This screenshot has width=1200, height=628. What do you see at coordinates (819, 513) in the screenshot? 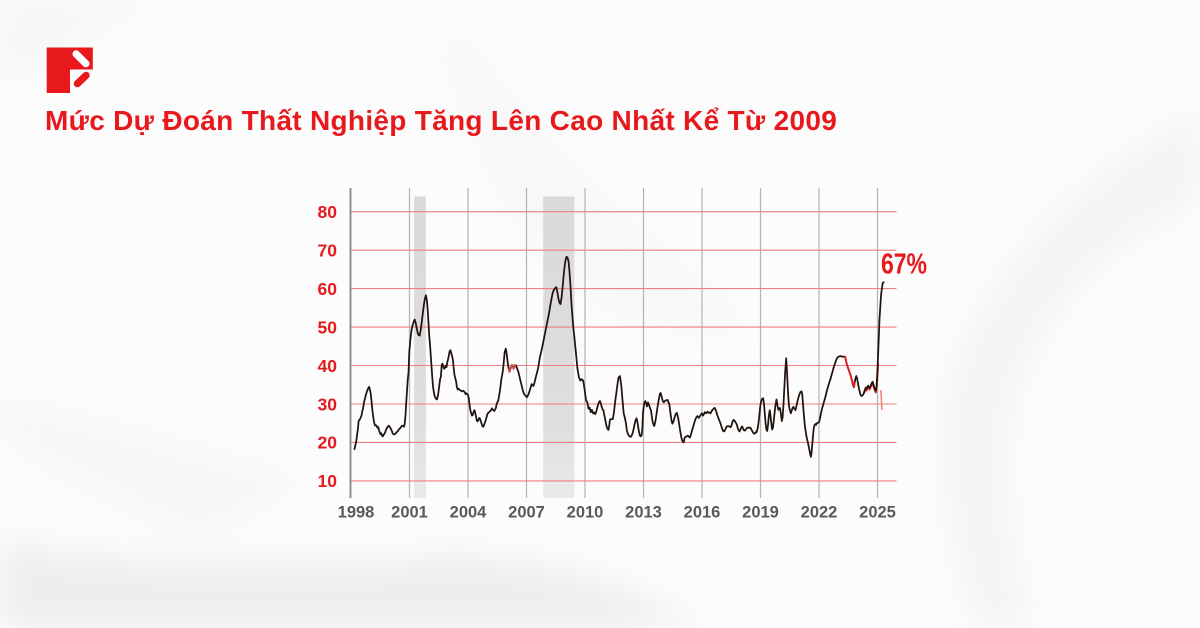
I see `svg-text: 2022` at bounding box center [819, 513].